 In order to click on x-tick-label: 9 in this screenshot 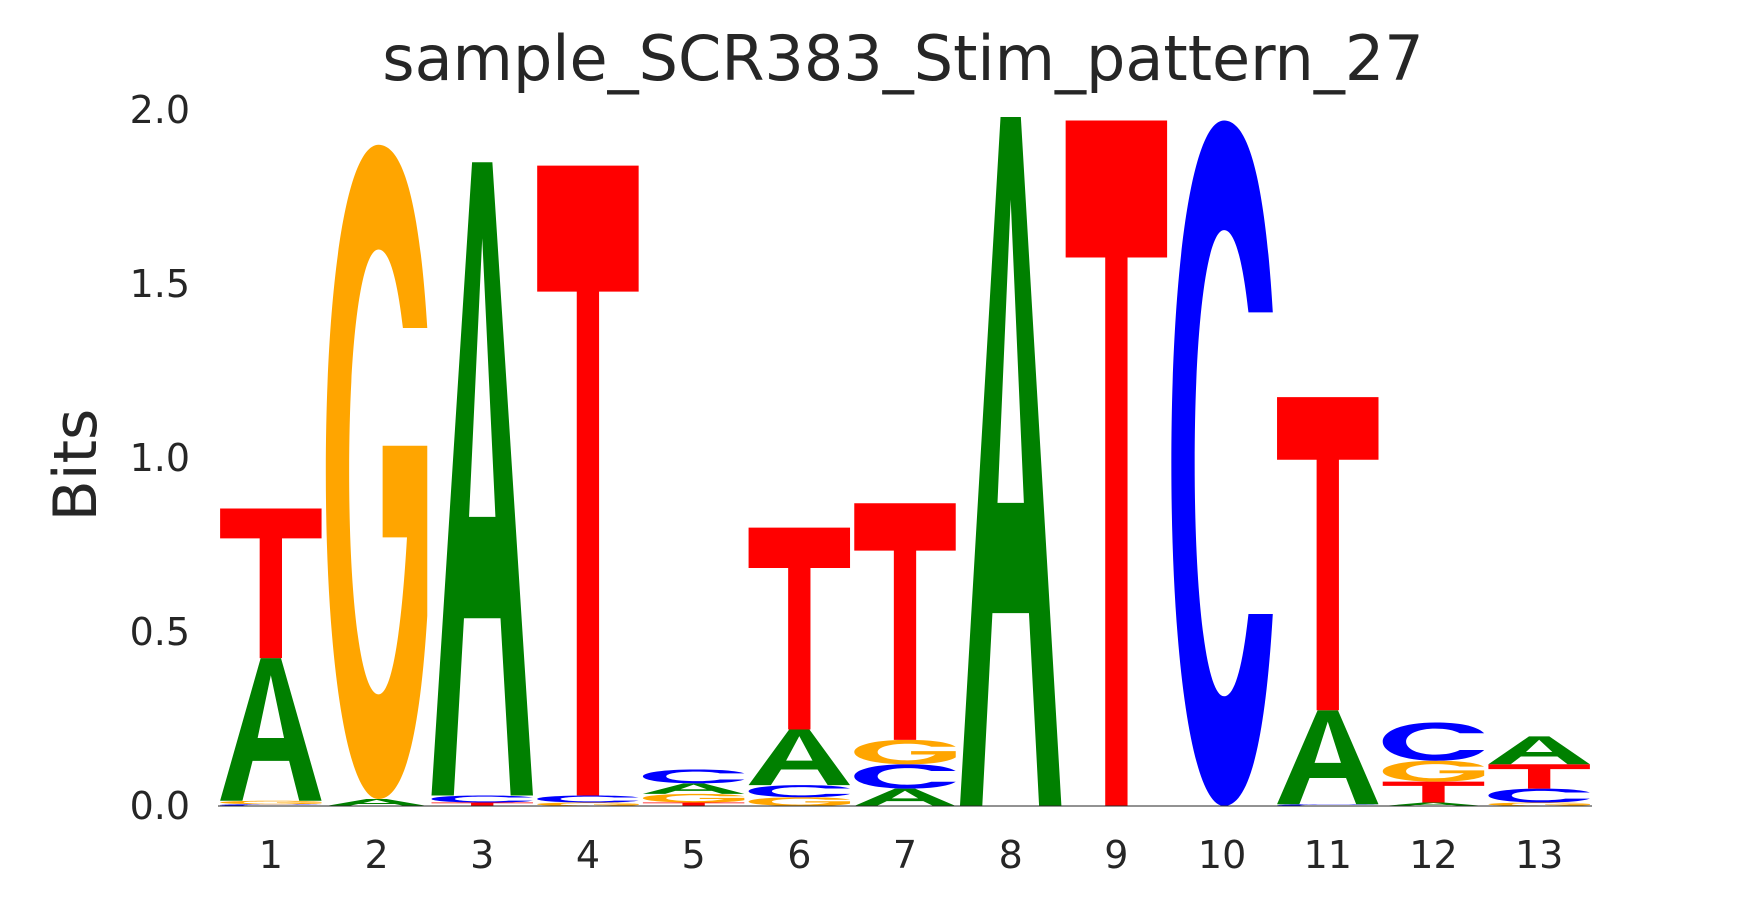, I will do `click(1116, 855)`.